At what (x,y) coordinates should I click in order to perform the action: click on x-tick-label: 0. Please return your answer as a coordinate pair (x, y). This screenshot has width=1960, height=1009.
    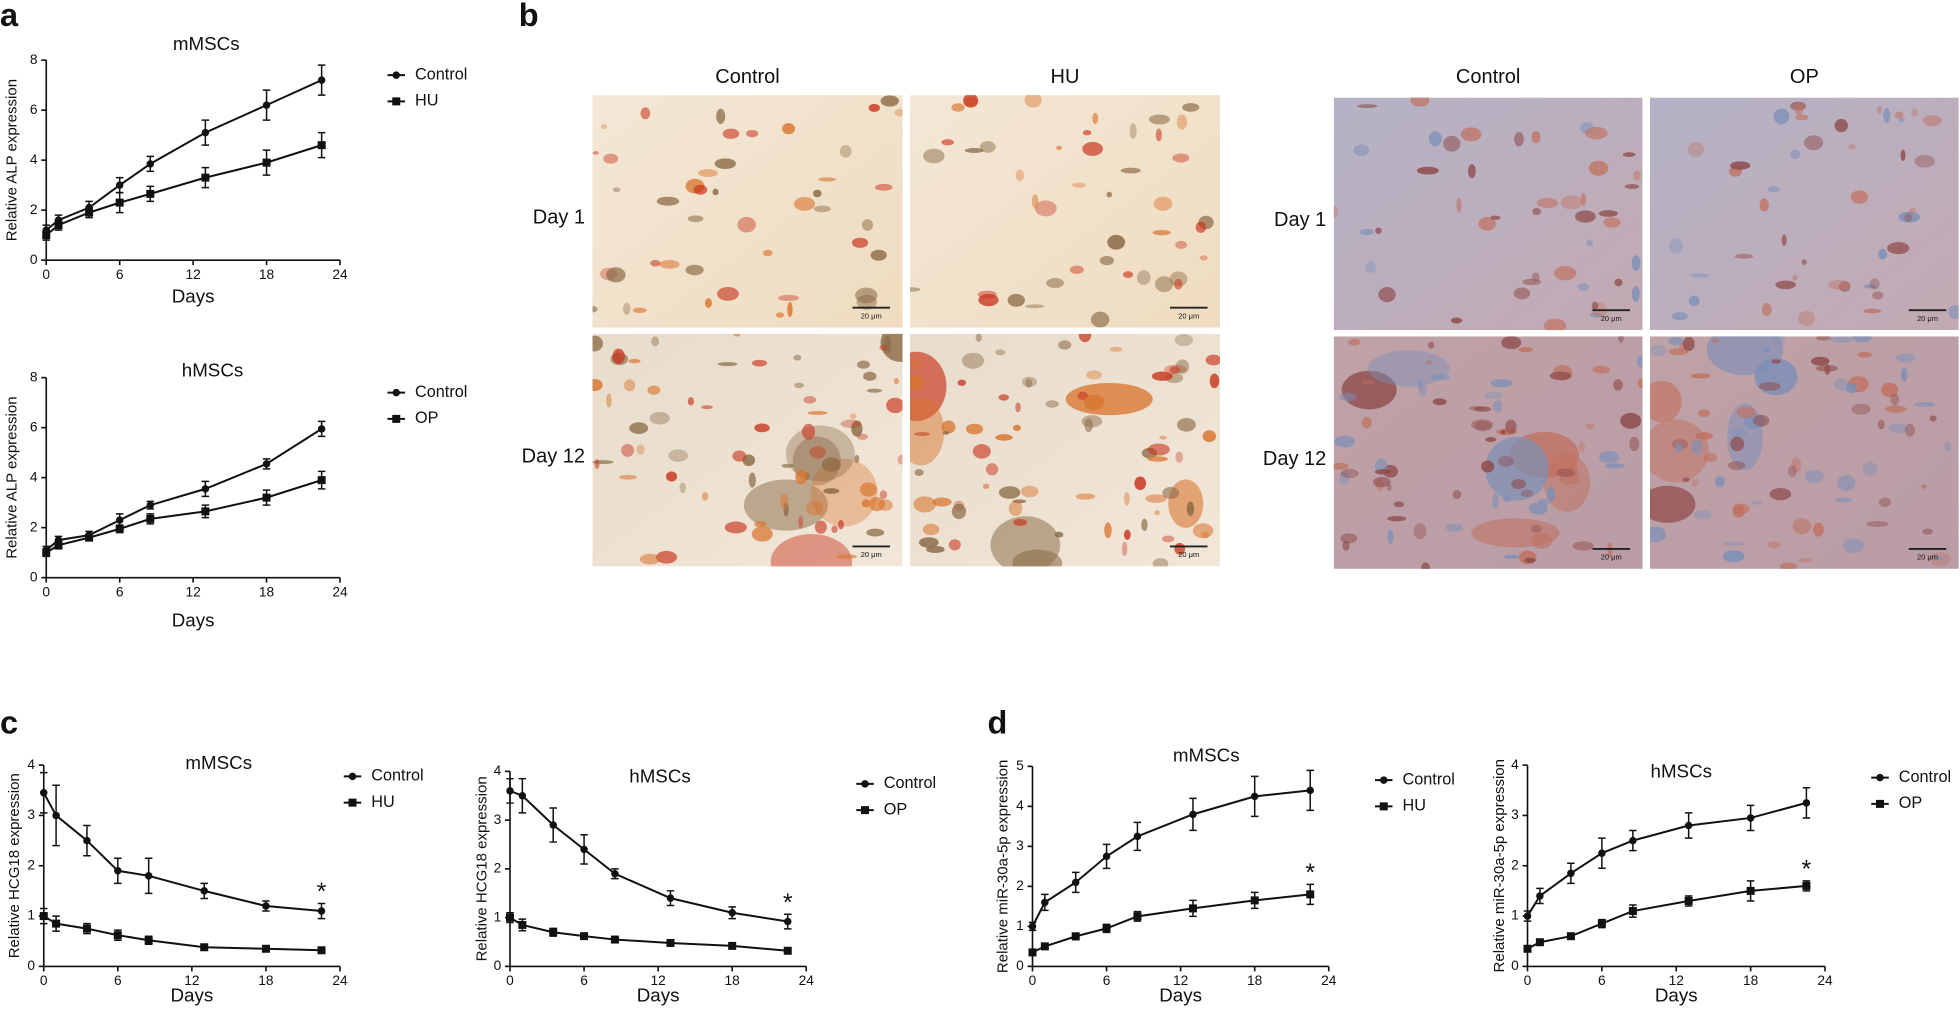
    Looking at the image, I should click on (1528, 980).